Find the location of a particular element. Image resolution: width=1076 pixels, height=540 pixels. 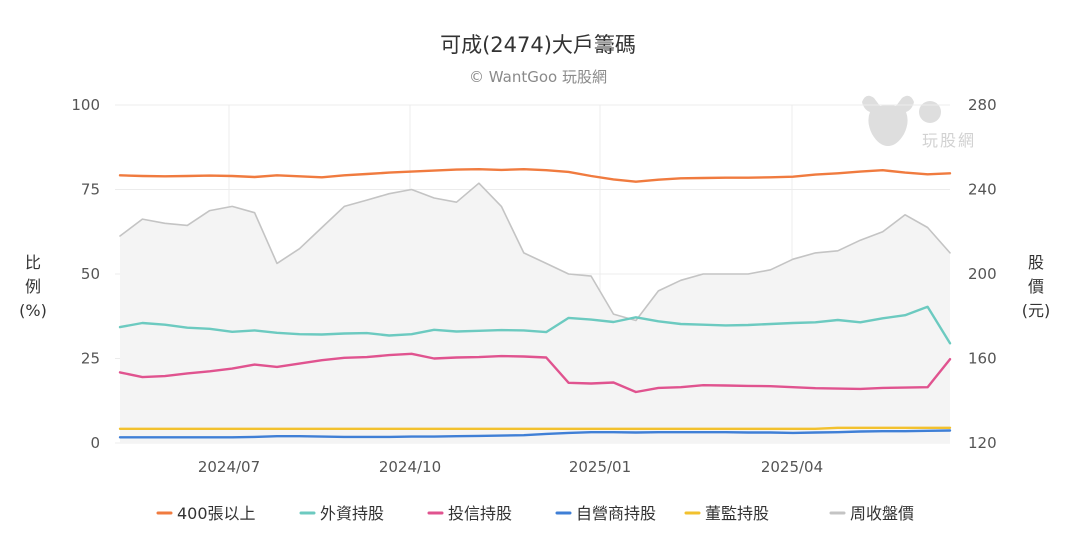

wantgoo-logo-watermark: 玩股網 is located at coordinates (919, 122).